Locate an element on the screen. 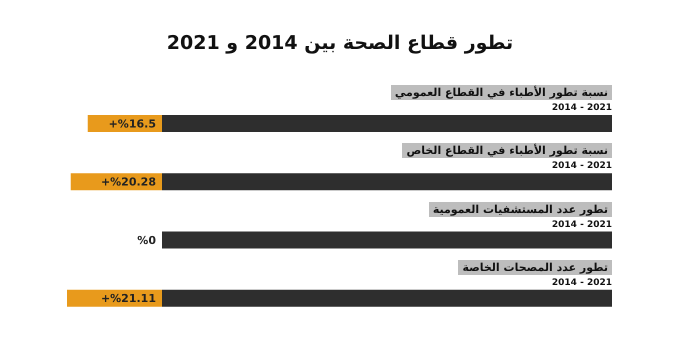  y-tick-label: نسبة تطور الأطباء في القطاع العمومي is located at coordinates (501, 92).